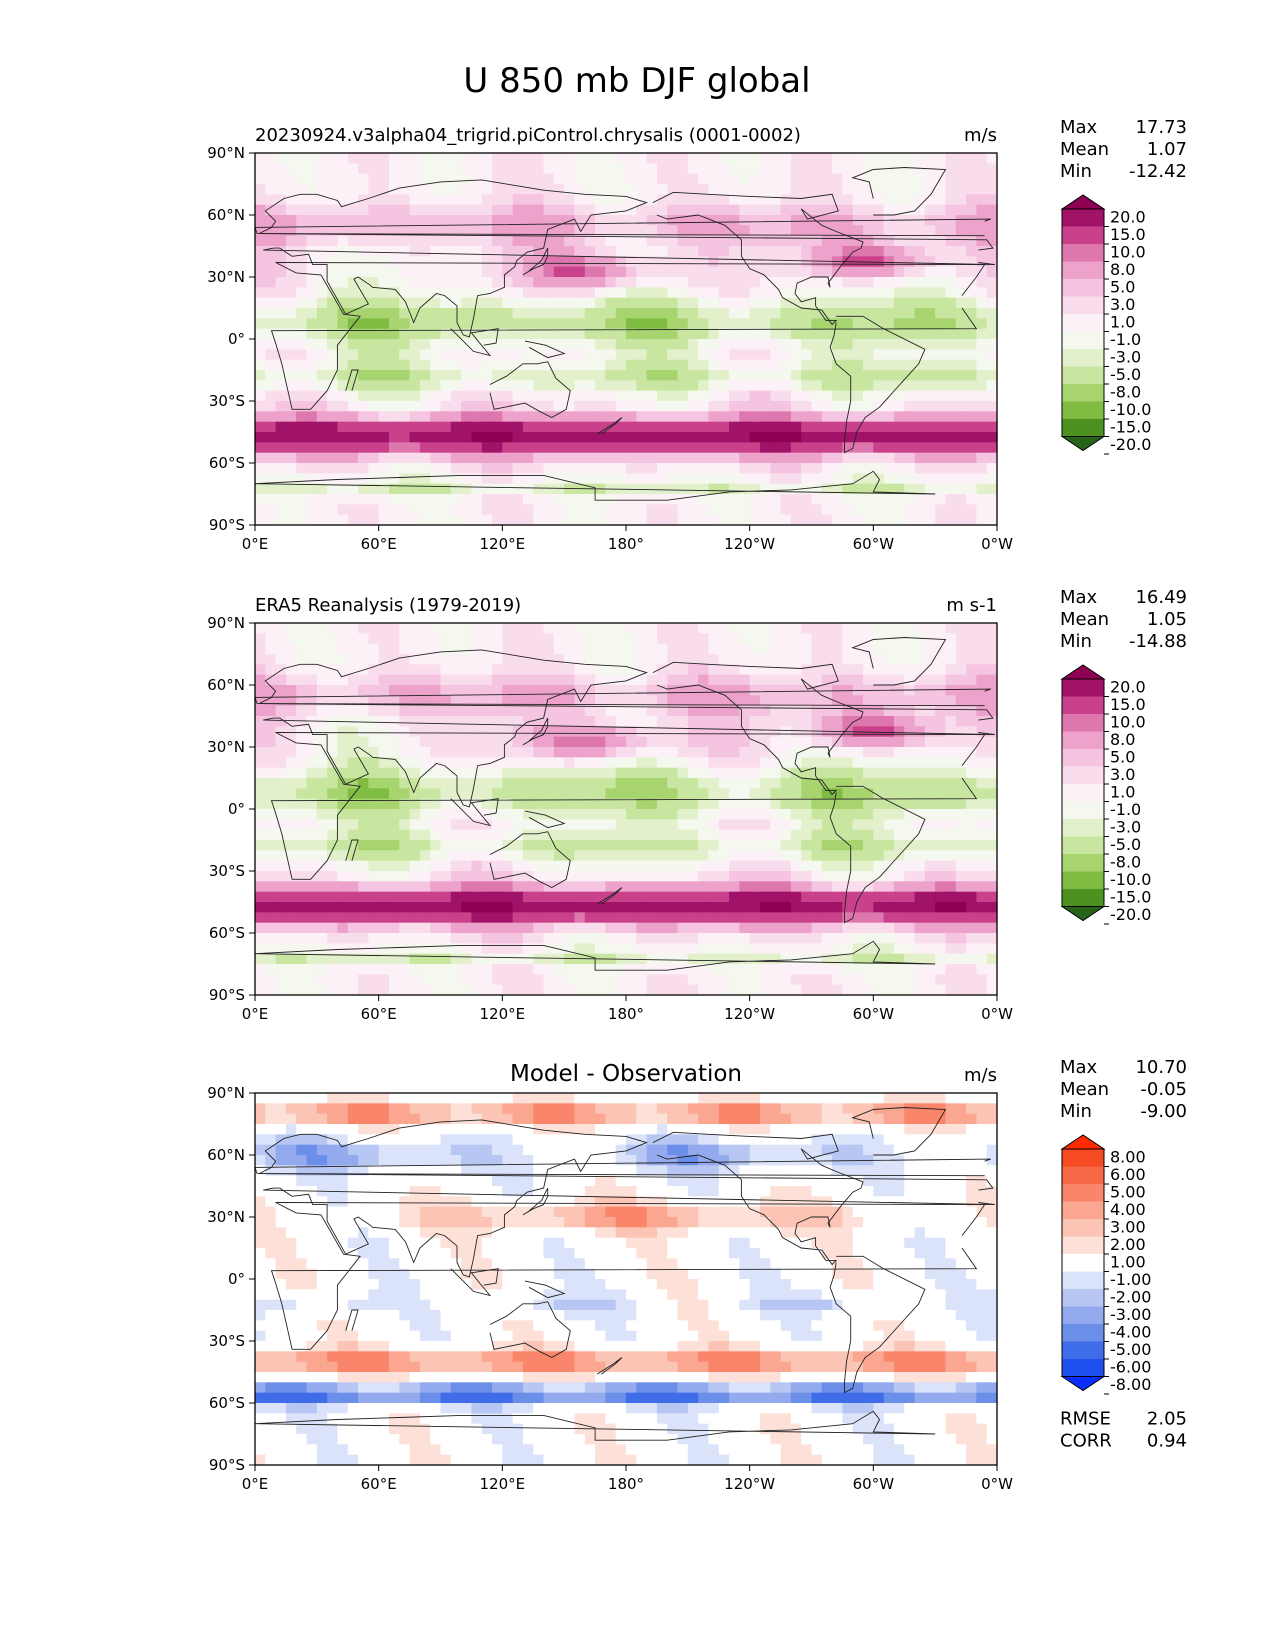 Image resolution: width=1275 pixels, height=1650 pixels. I want to click on colorbar-label: 1.0, so click(1122, 322).